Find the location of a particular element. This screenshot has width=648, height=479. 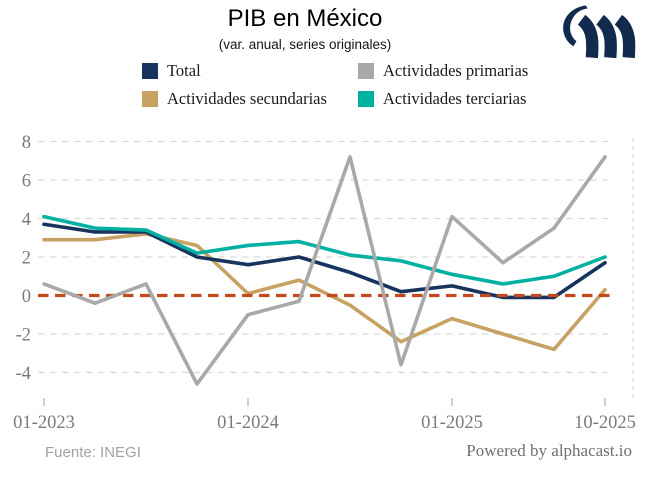

legend-label-total: Total is located at coordinates (184, 70).